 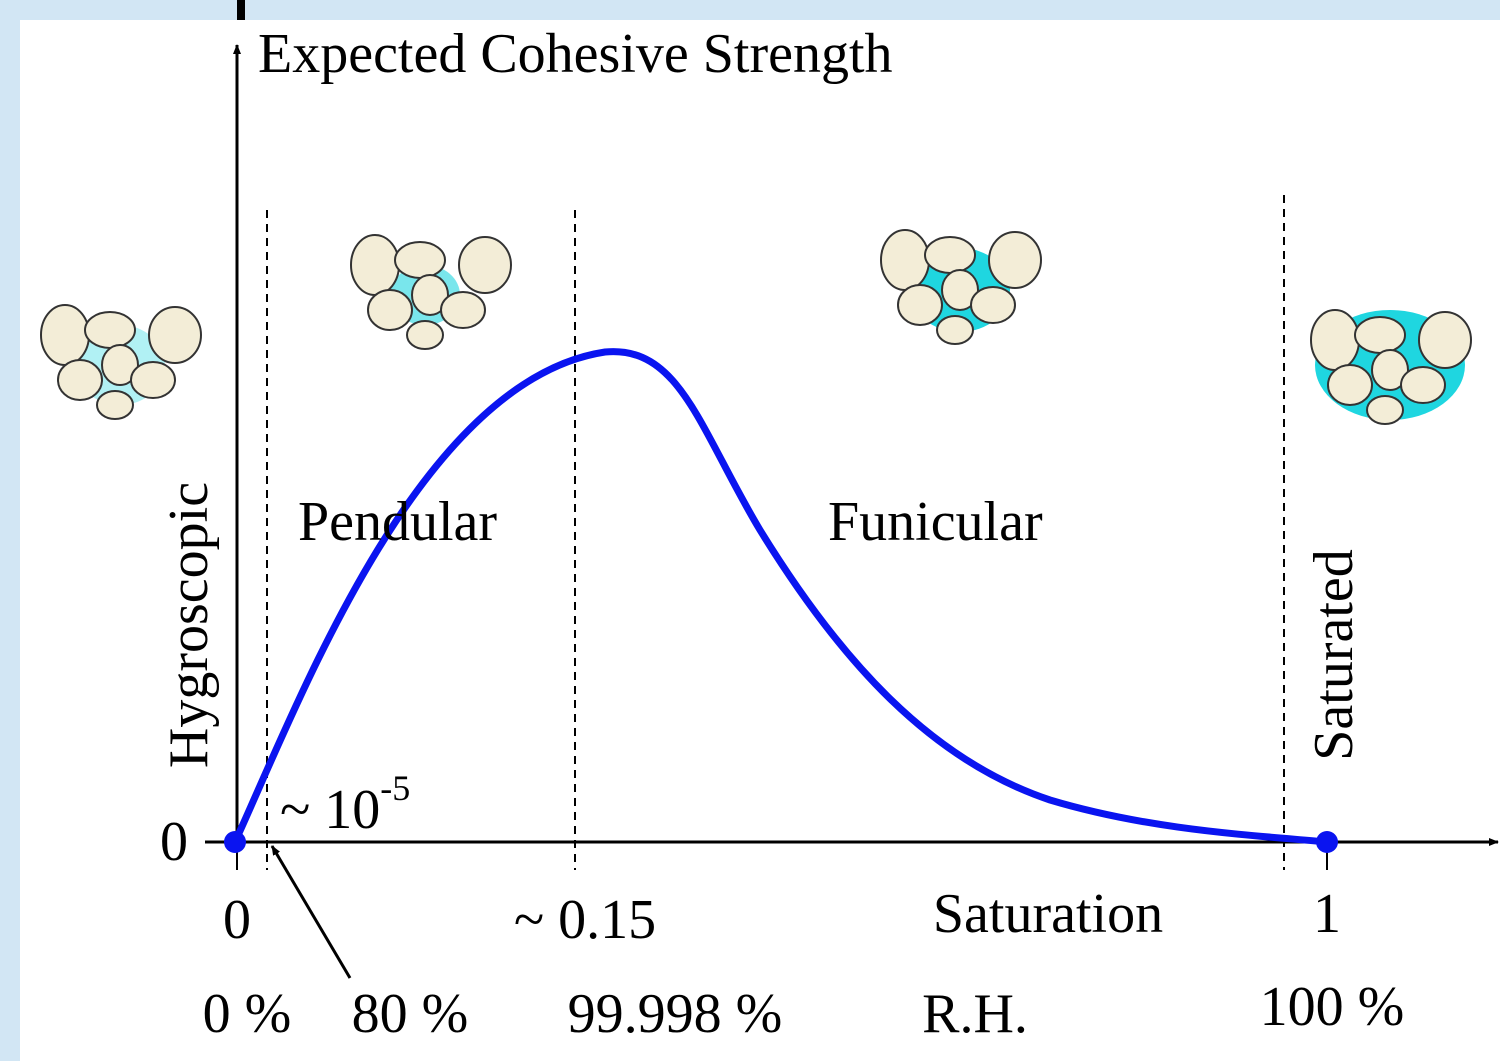 I want to click on grains-funicular, so click(x=961, y=287).